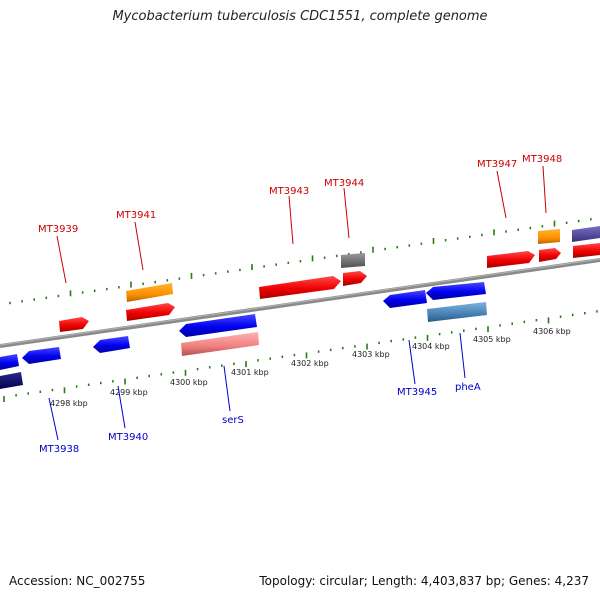 This screenshot has width=600, height=600. Describe the element at coordinates (129, 392) in the screenshot. I see `ruler-label: 4299 kbp` at that location.